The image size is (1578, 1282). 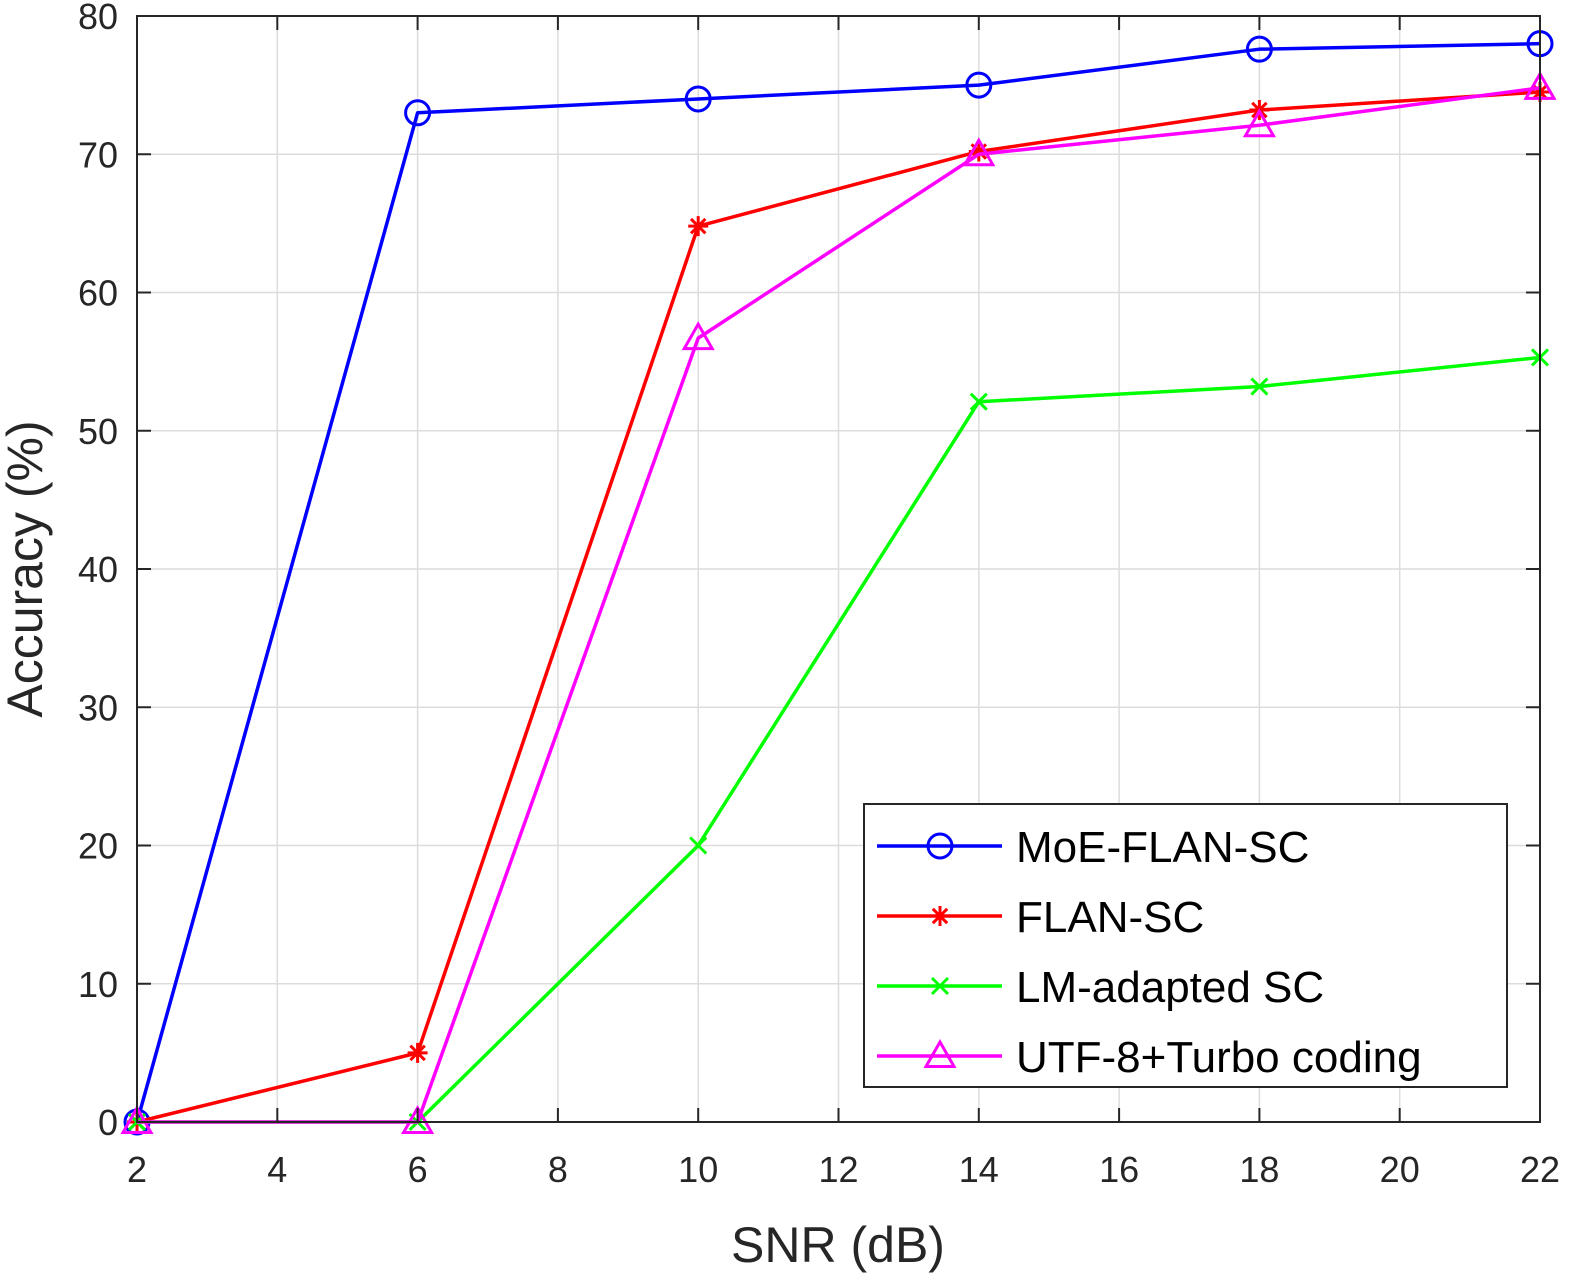 What do you see at coordinates (137, 1169) in the screenshot?
I see `x-tick-label: 2` at bounding box center [137, 1169].